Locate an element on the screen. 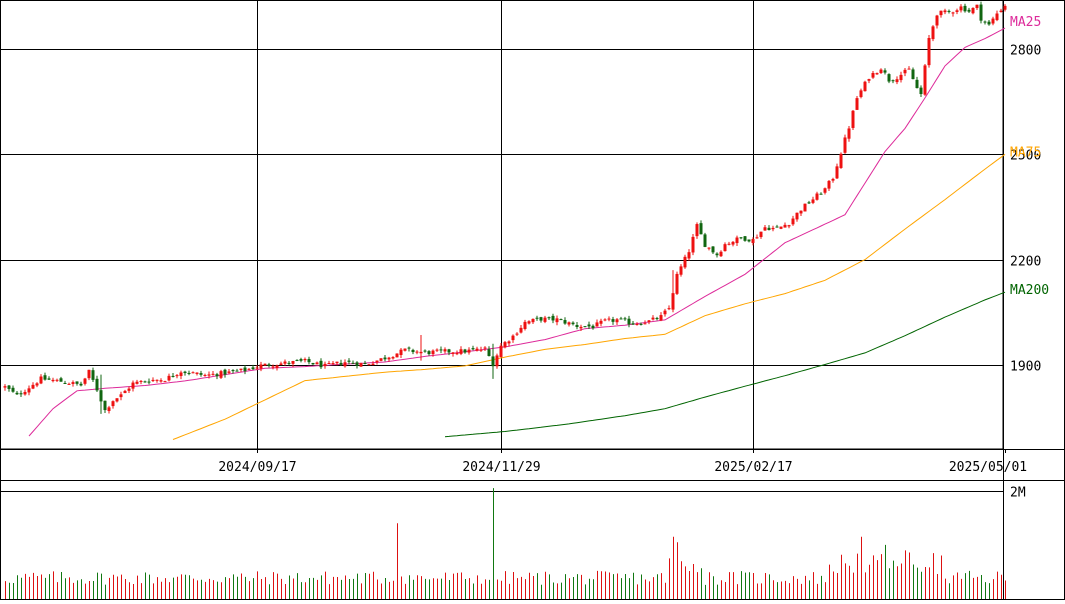 Image resolution: width=1065 pixels, height=604 pixels. price-tick-label: 1900 is located at coordinates (1025, 367).